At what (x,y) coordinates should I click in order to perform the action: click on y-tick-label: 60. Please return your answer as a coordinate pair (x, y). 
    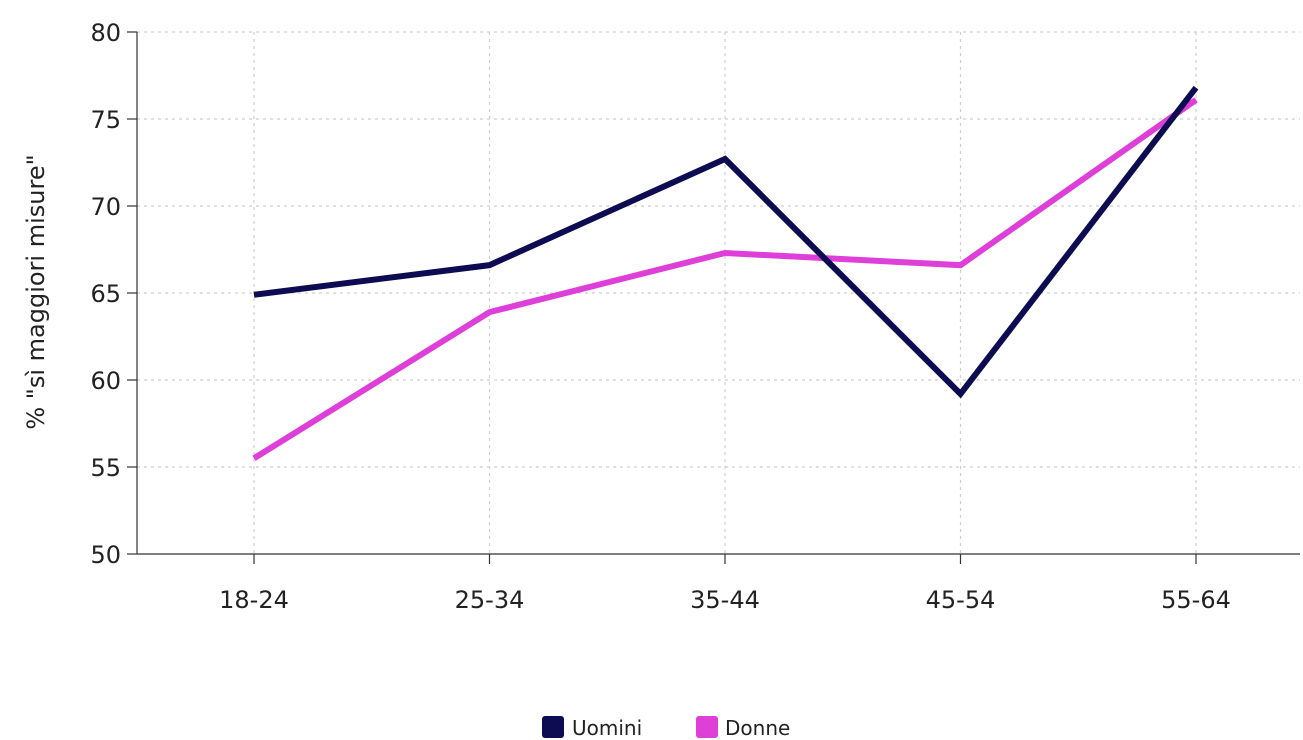
    Looking at the image, I should click on (105, 381).